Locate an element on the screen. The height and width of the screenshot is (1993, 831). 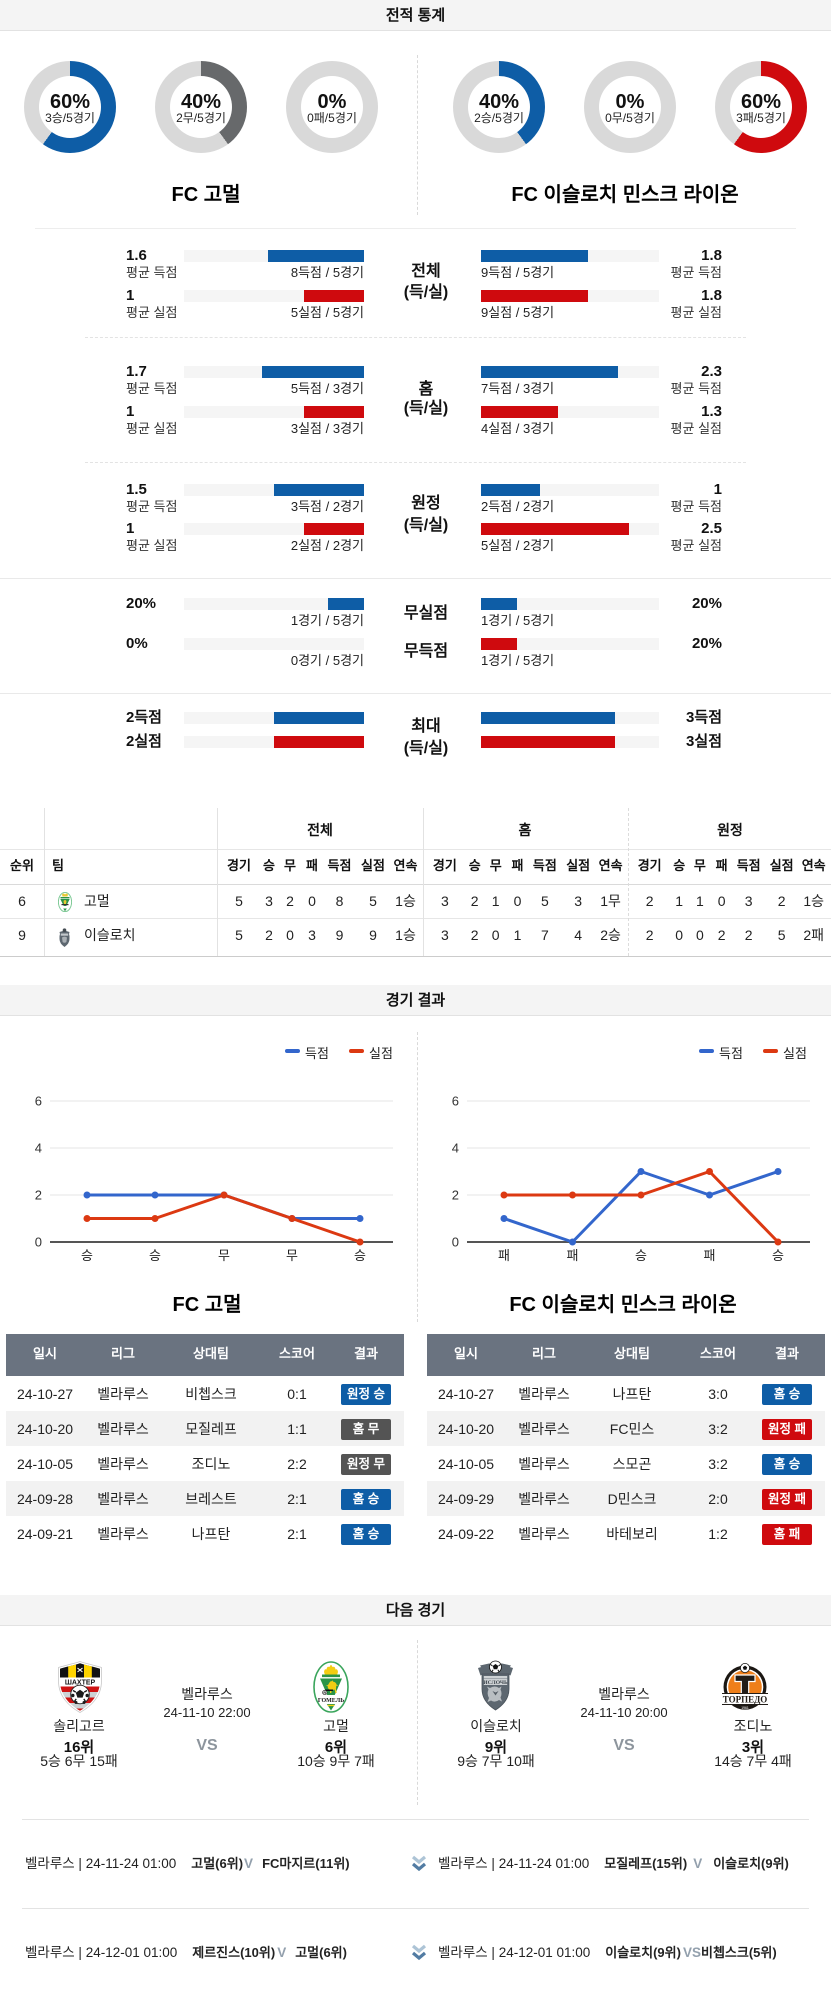
svg-text: ШАХТЕР is located at coordinates (80, 1683).